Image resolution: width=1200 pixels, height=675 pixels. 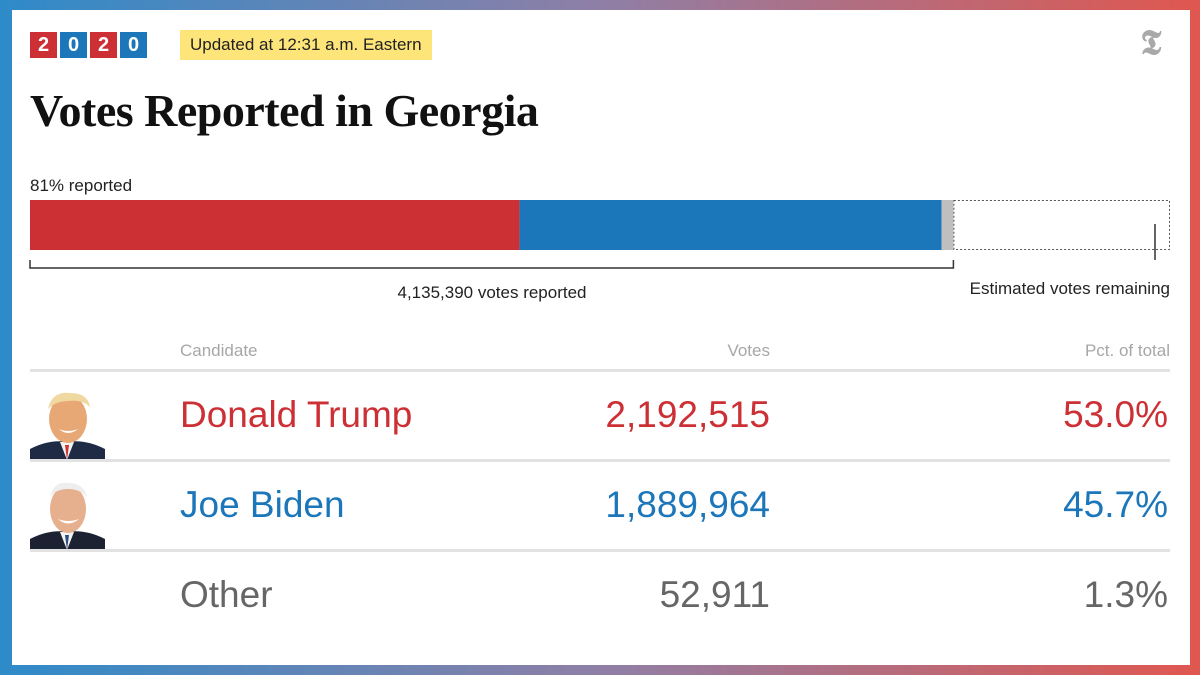 What do you see at coordinates (67, 422) in the screenshot?
I see `candidate-photo-trump` at bounding box center [67, 422].